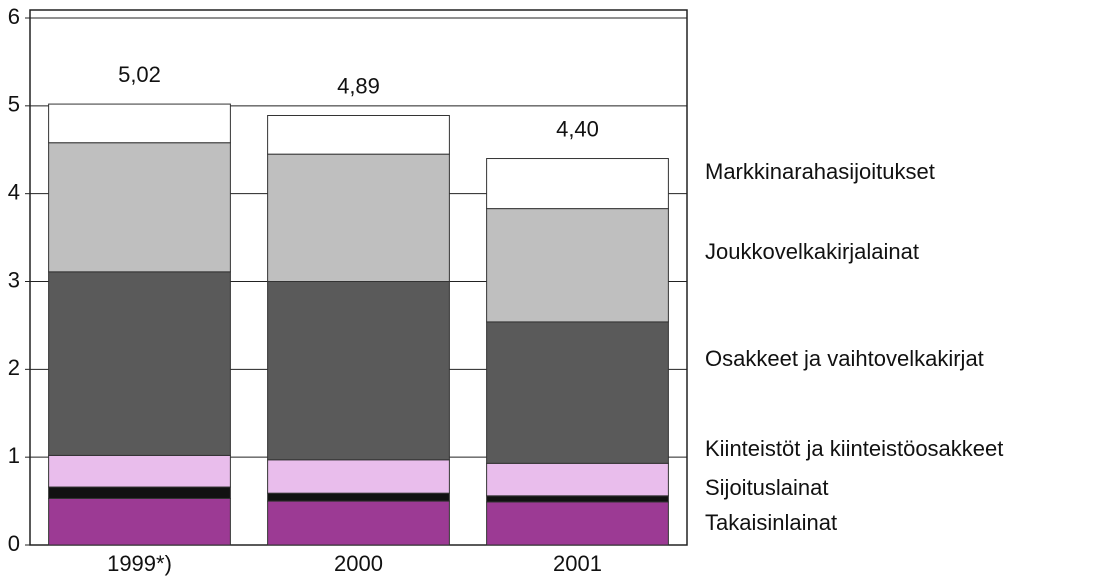  What do you see at coordinates (14, 16) in the screenshot?
I see `y-tick-label: 6` at bounding box center [14, 16].